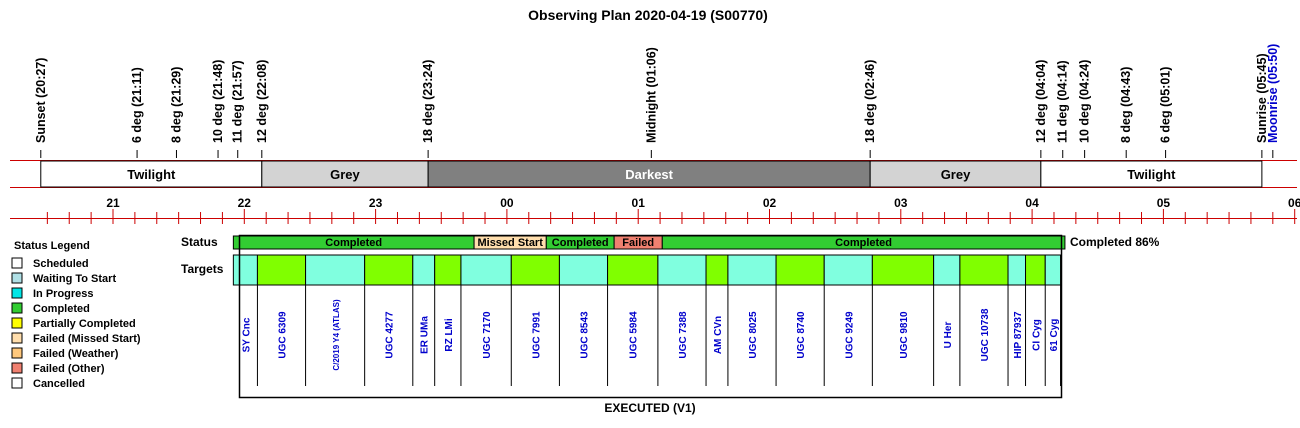  Describe the element at coordinates (1085, 101) in the screenshot. I see `event-label-10-deg-04-24: 10 deg (04:24)` at that location.